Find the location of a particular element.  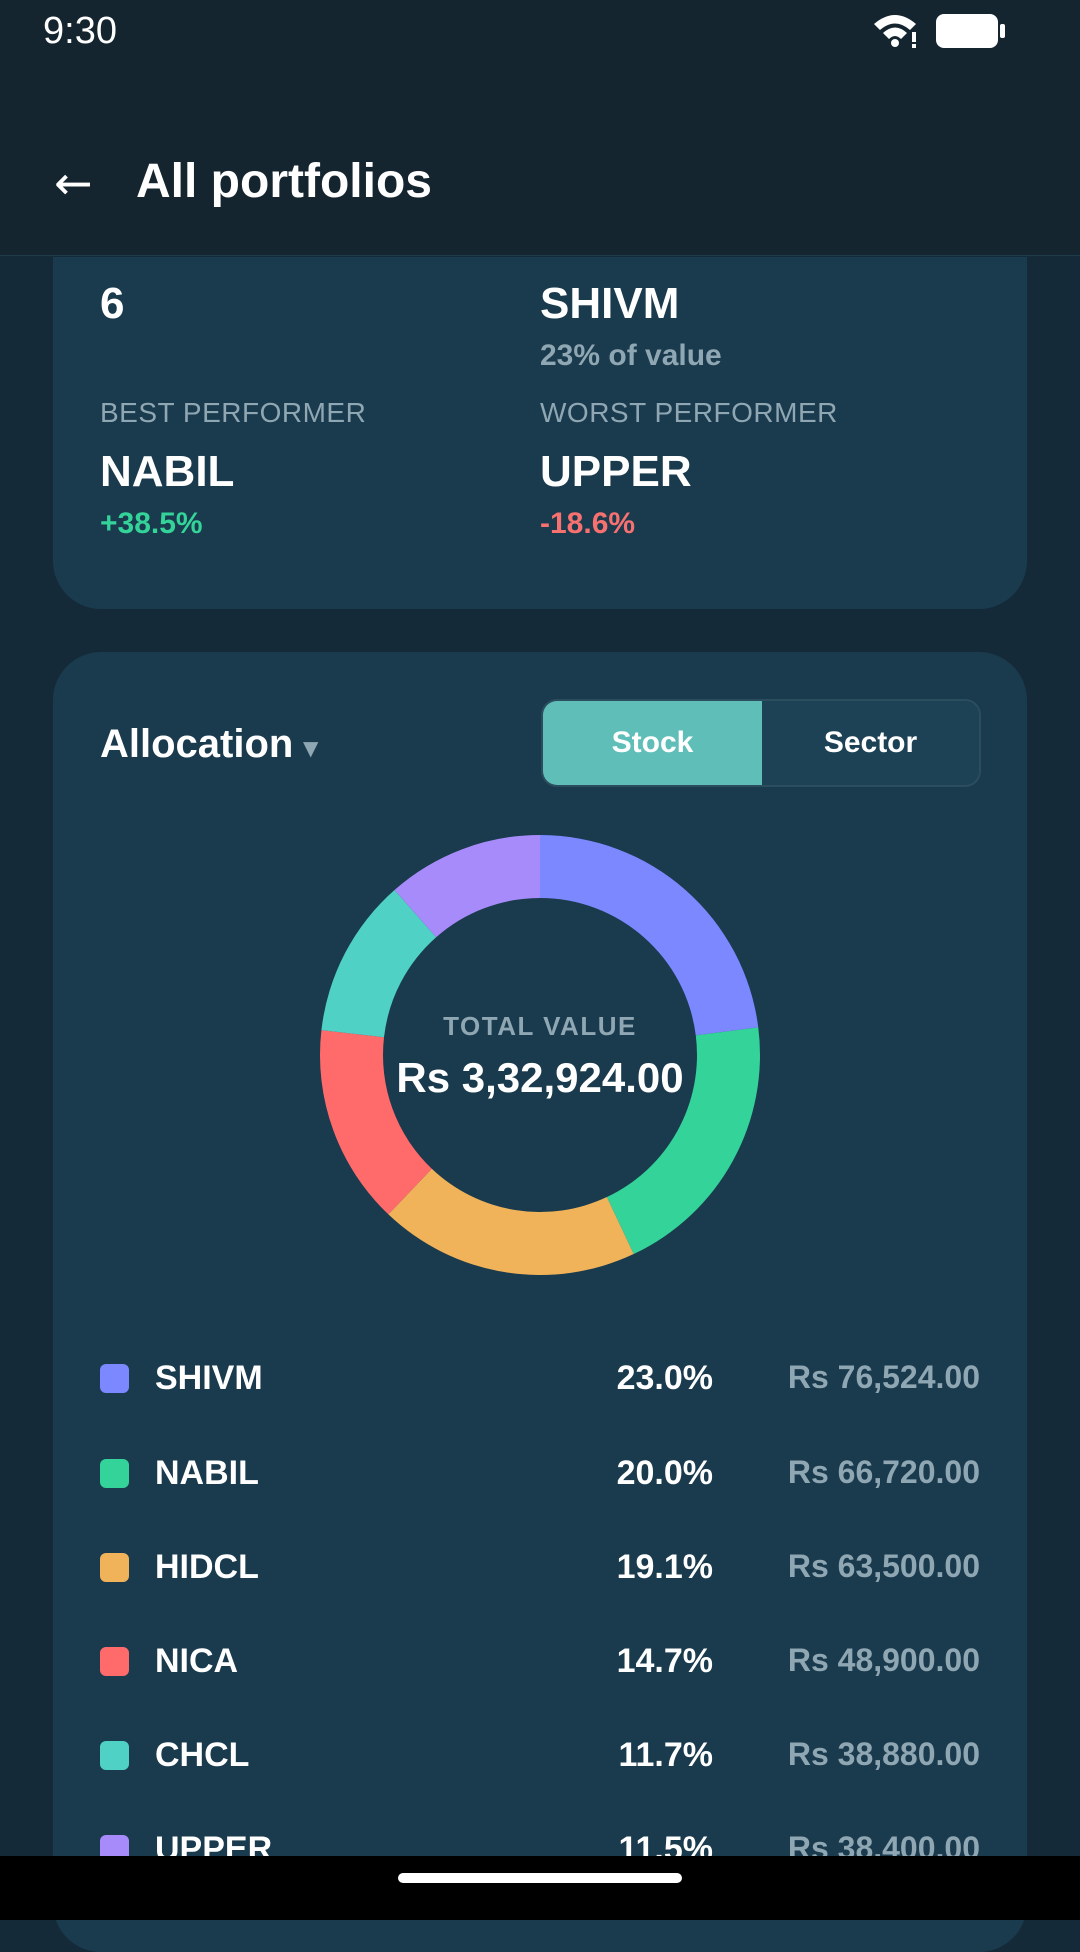

donut-slice-chcl is located at coordinates (379, 963).